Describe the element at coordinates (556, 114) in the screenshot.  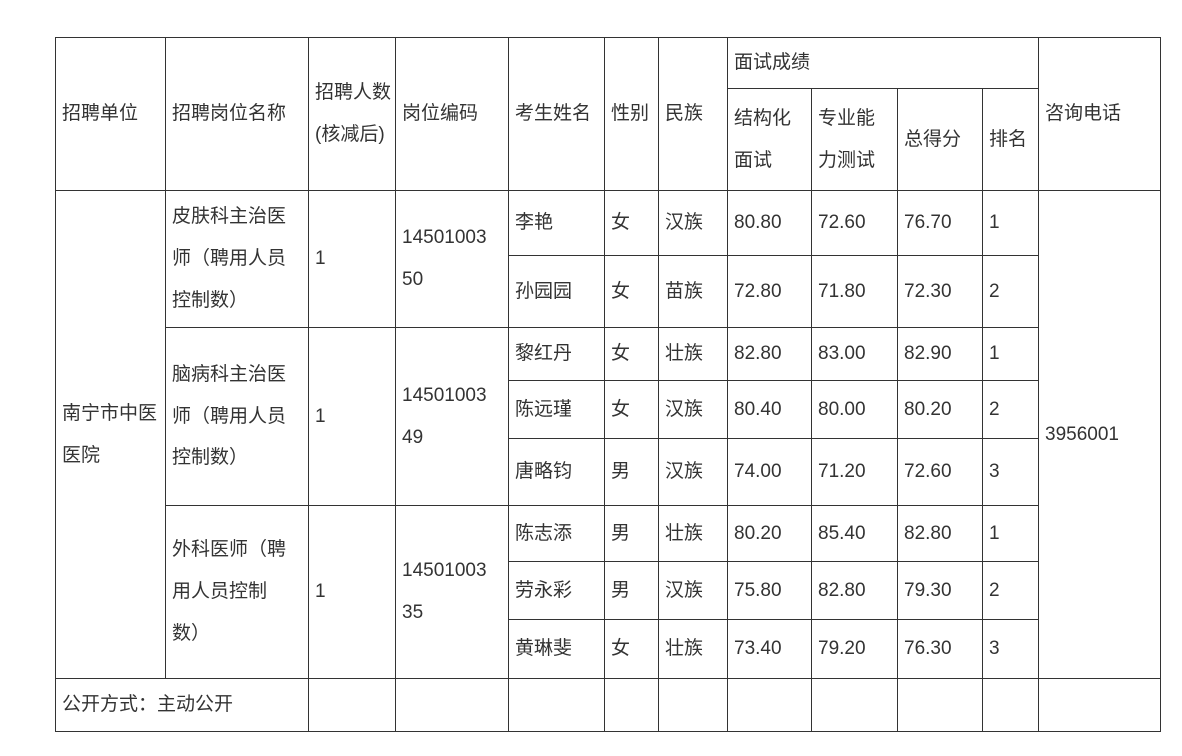
I see `header-candidate-name: 考生姓名` at that location.